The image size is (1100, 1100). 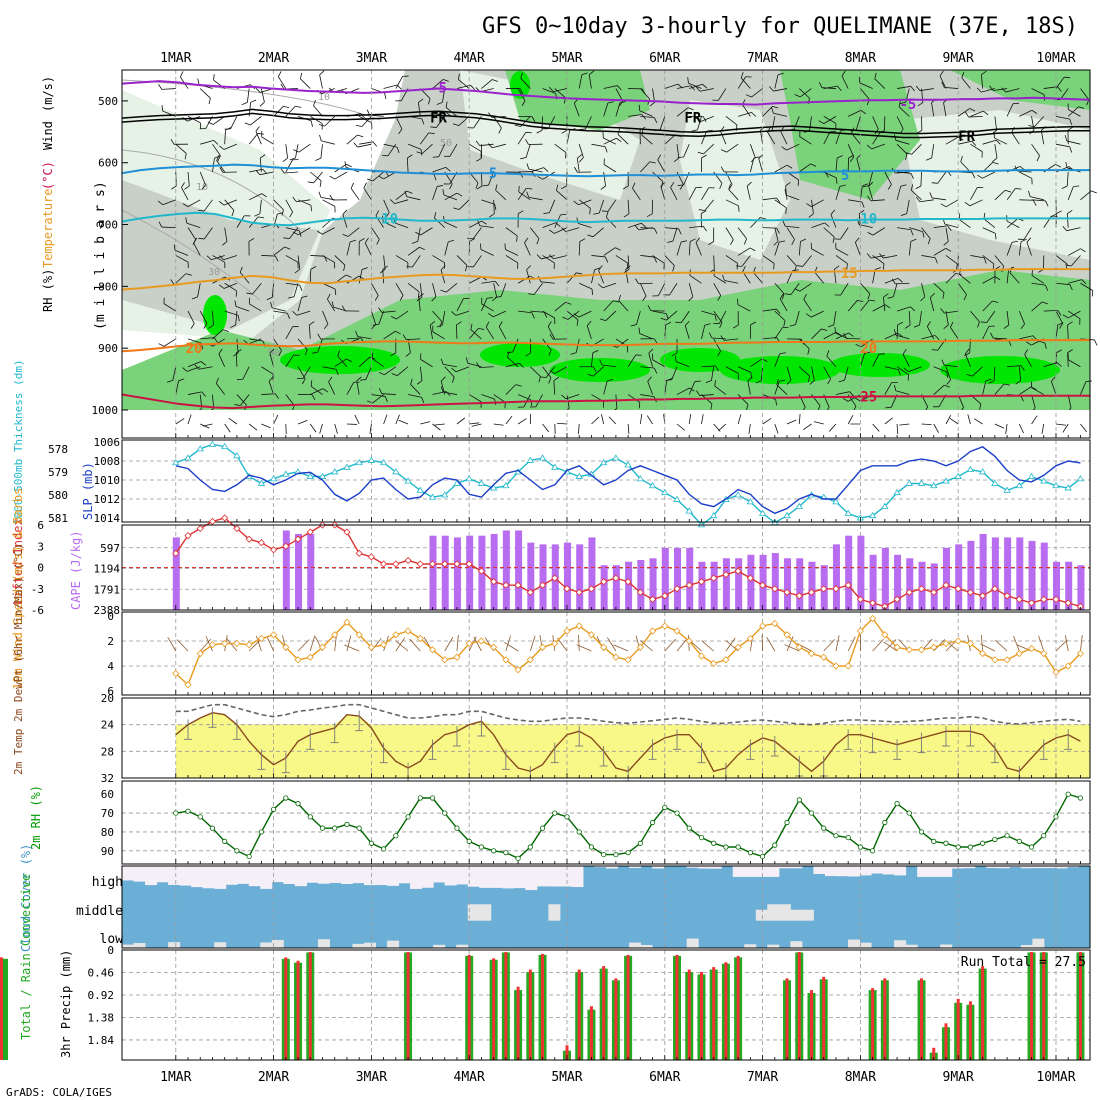 I want to click on rh-contour-label: 50, so click(x=274, y=353).